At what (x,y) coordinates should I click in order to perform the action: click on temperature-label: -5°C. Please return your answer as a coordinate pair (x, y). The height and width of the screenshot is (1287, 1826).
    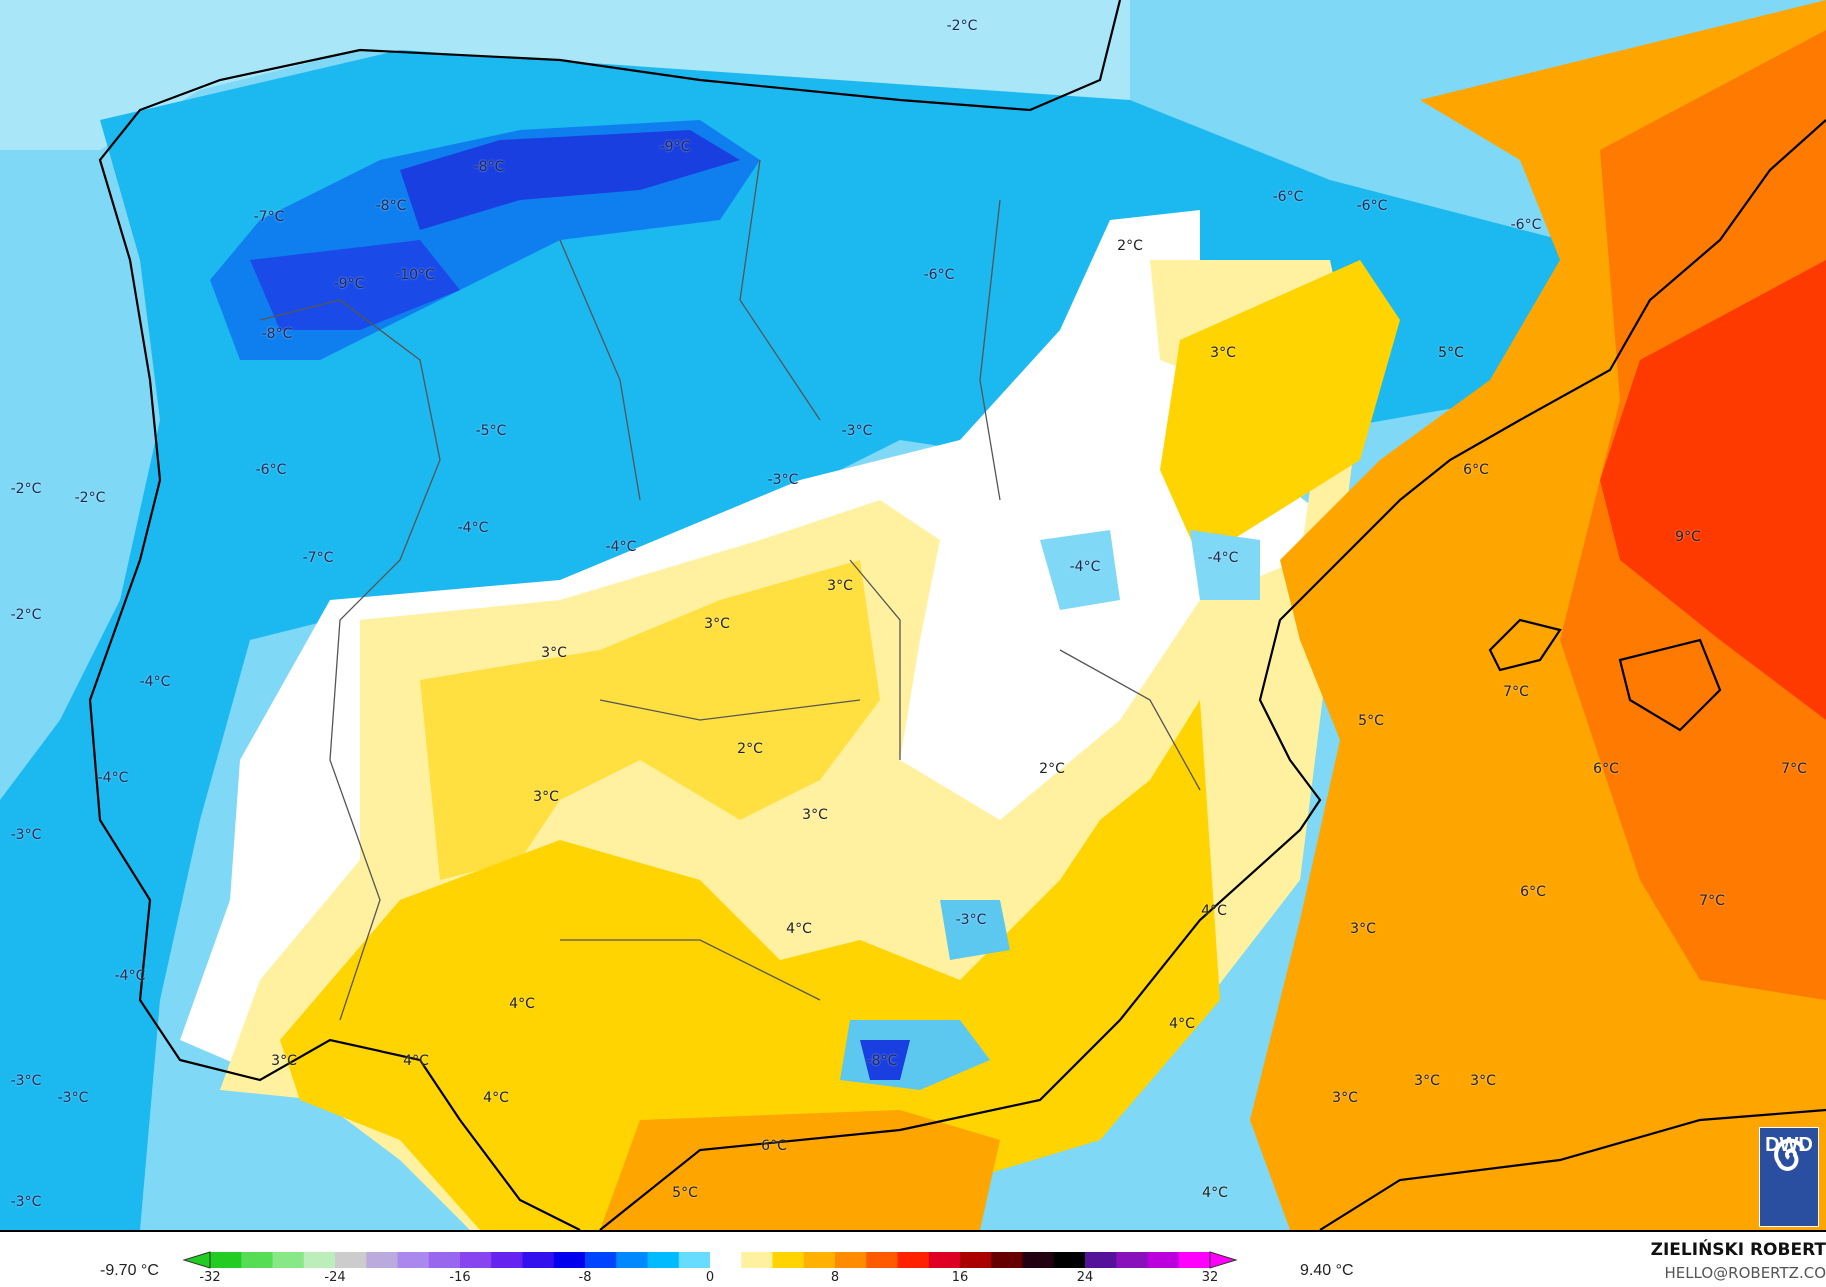
    Looking at the image, I should click on (491, 431).